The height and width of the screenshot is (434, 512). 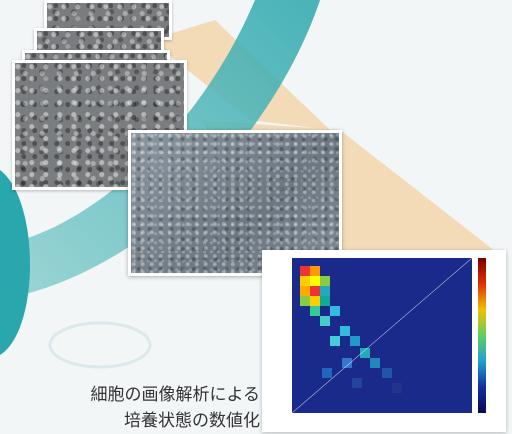 What do you see at coordinates (176, 408) in the screenshot?
I see `caption: 細胞の画像解析による 培養状態の数値化` at bounding box center [176, 408].